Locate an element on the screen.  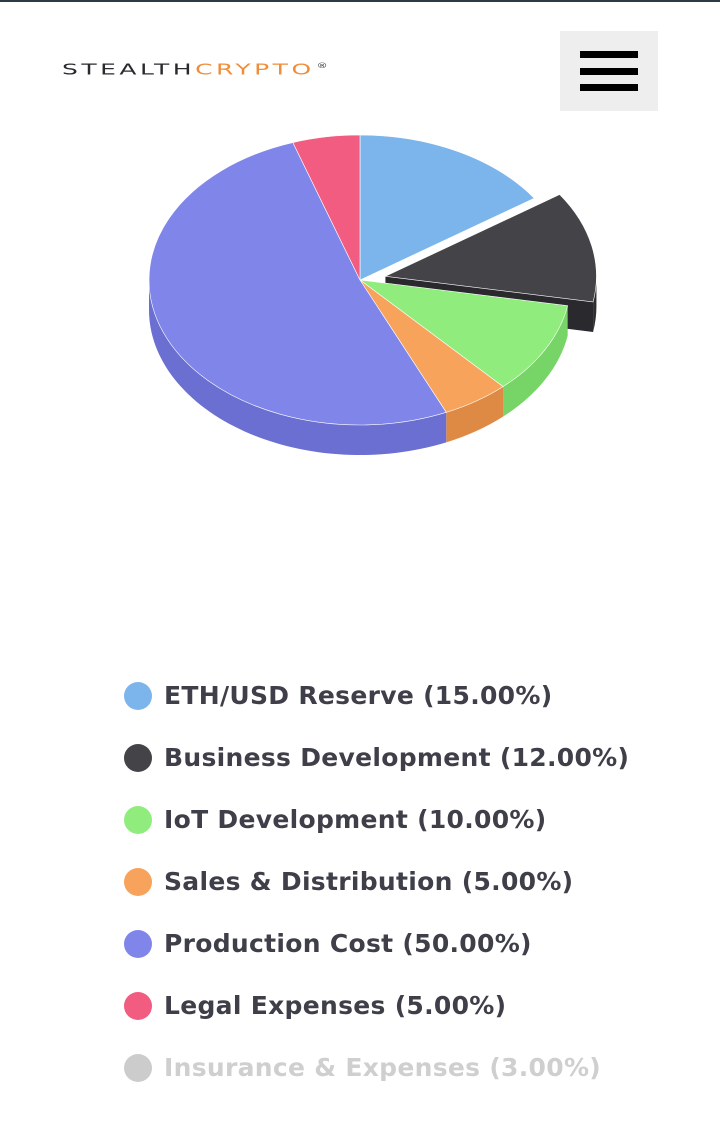
pie-slice-production-cost is located at coordinates (297, 284).